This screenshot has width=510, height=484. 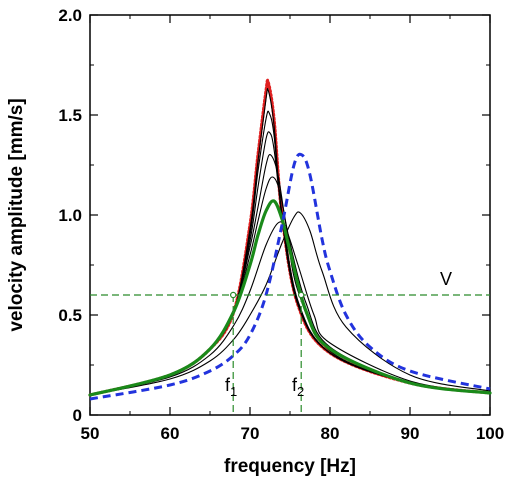 What do you see at coordinates (446, 279) in the screenshot?
I see `threshold-label: V` at bounding box center [446, 279].